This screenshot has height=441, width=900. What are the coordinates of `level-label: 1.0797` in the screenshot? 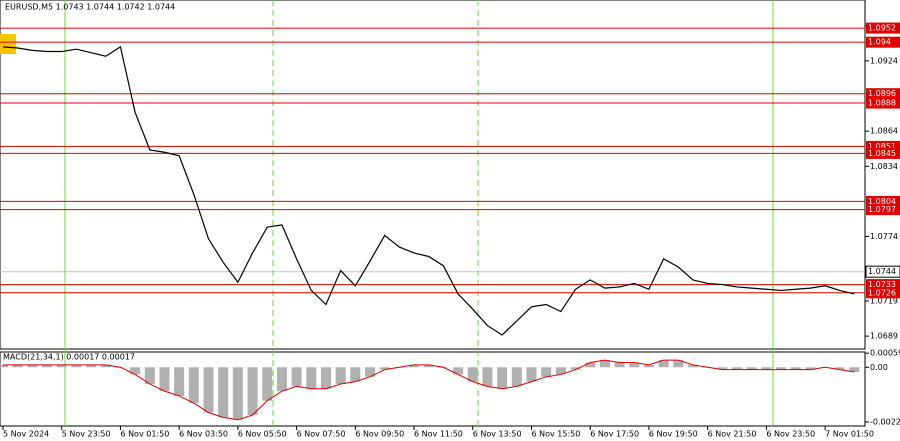 It's located at (882, 209).